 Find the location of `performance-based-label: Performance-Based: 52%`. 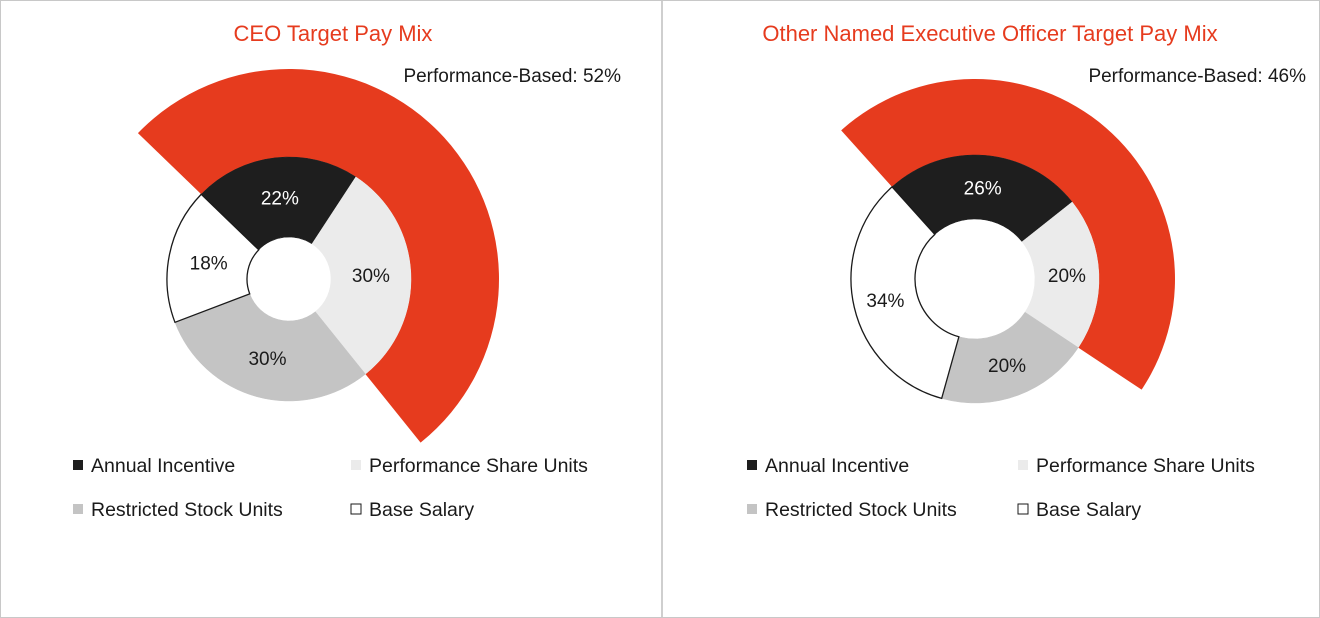

performance-based-label: Performance-Based: 52% is located at coordinates (512, 76).